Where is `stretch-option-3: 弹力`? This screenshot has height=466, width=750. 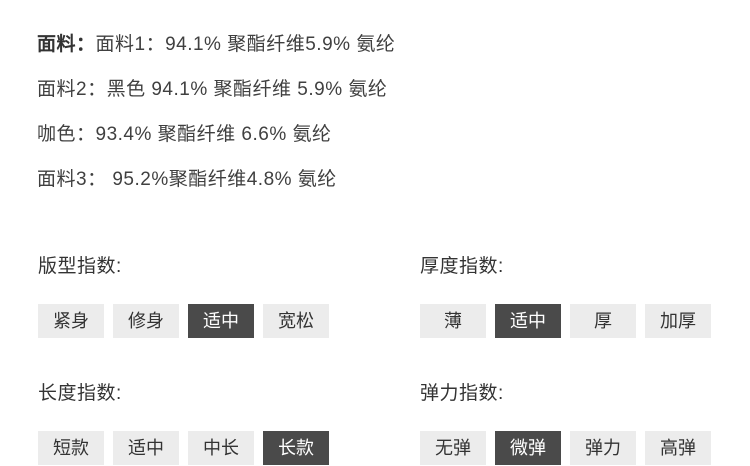
stretch-option-3: 弹力 is located at coordinates (603, 448).